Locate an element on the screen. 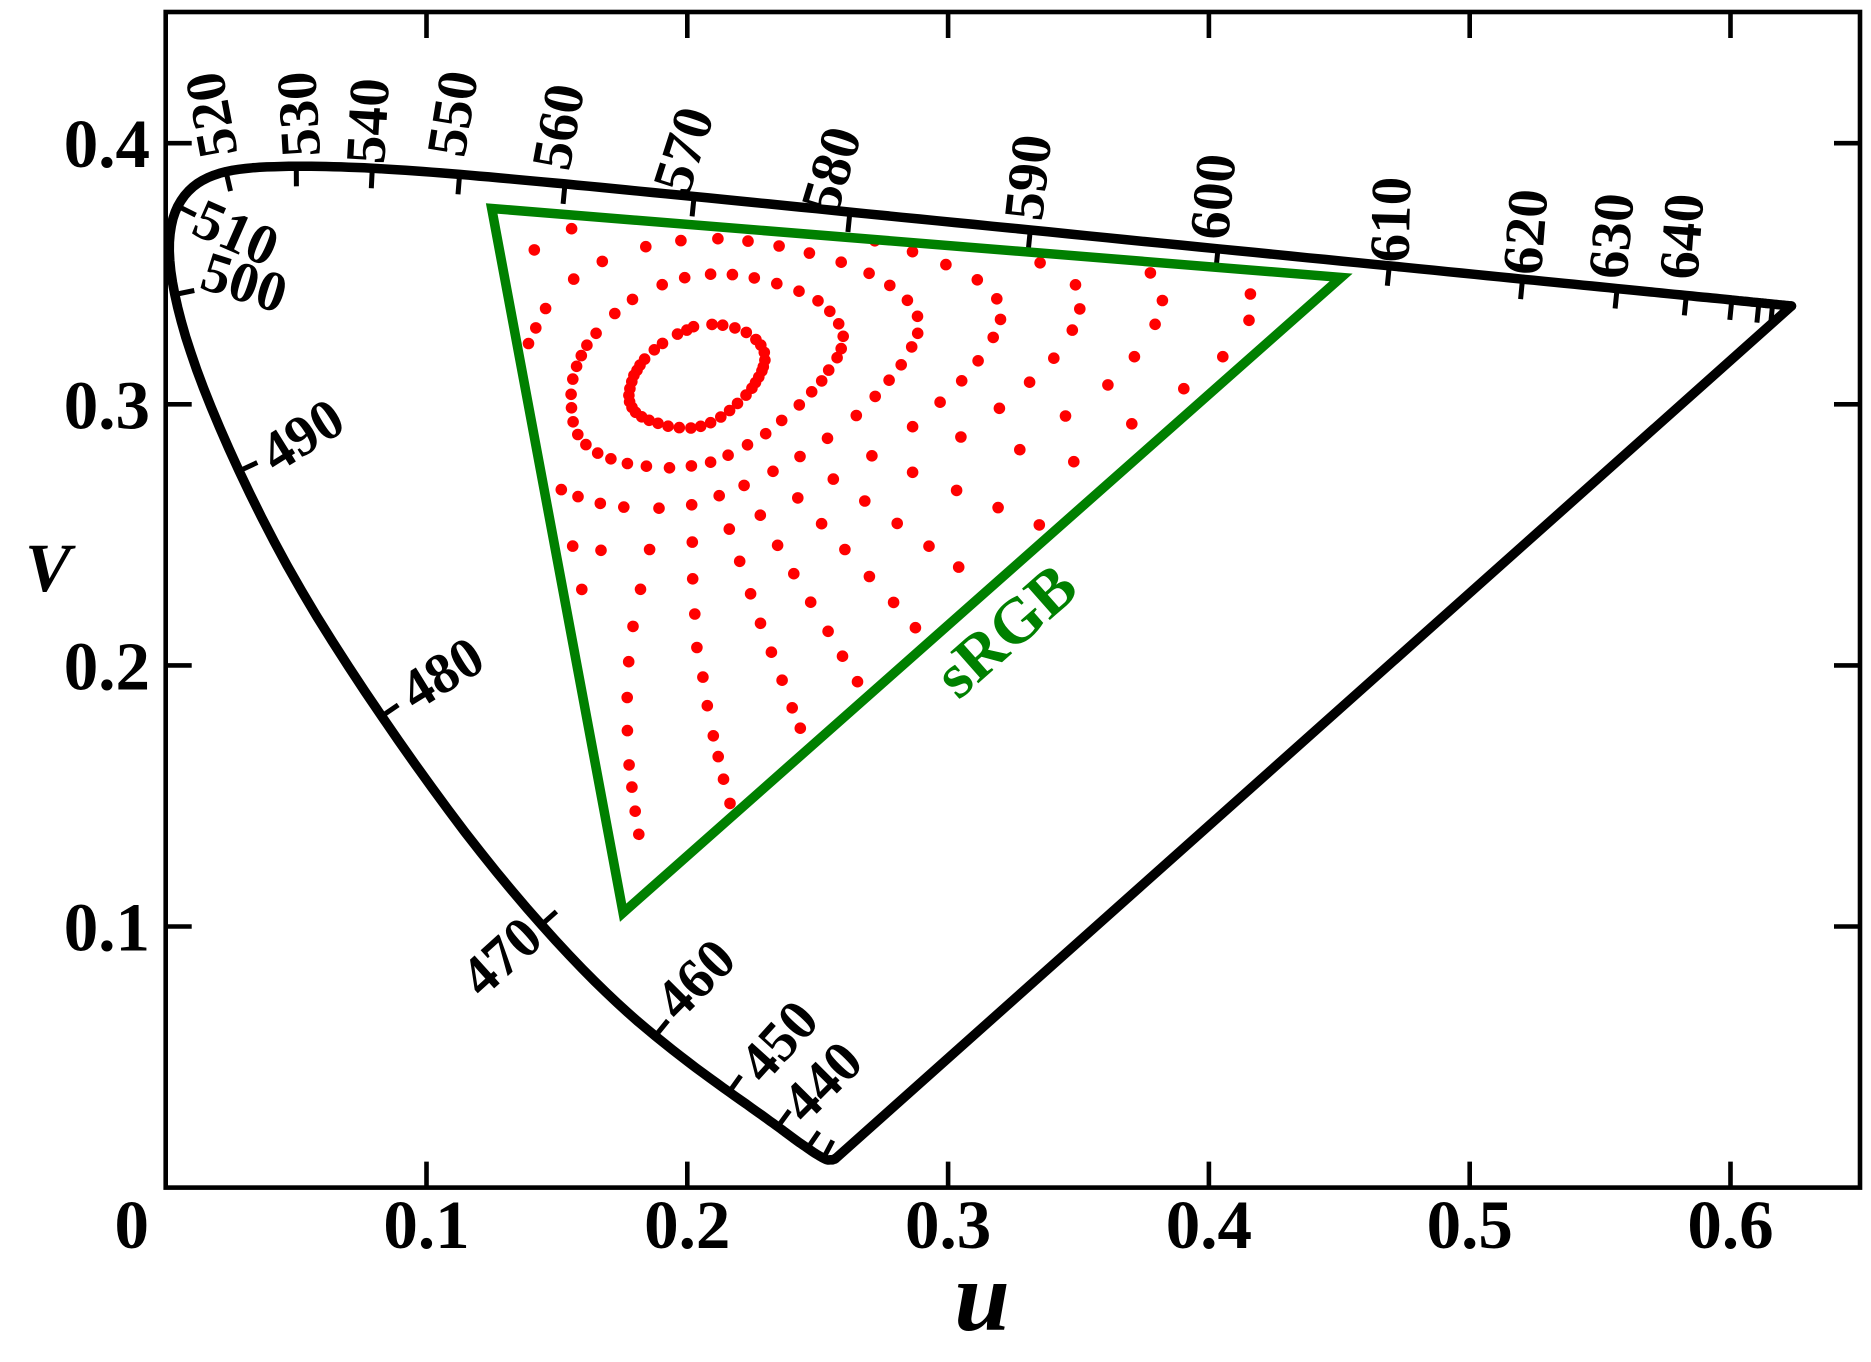  svg-text: 640 is located at coordinates (1681, 237).